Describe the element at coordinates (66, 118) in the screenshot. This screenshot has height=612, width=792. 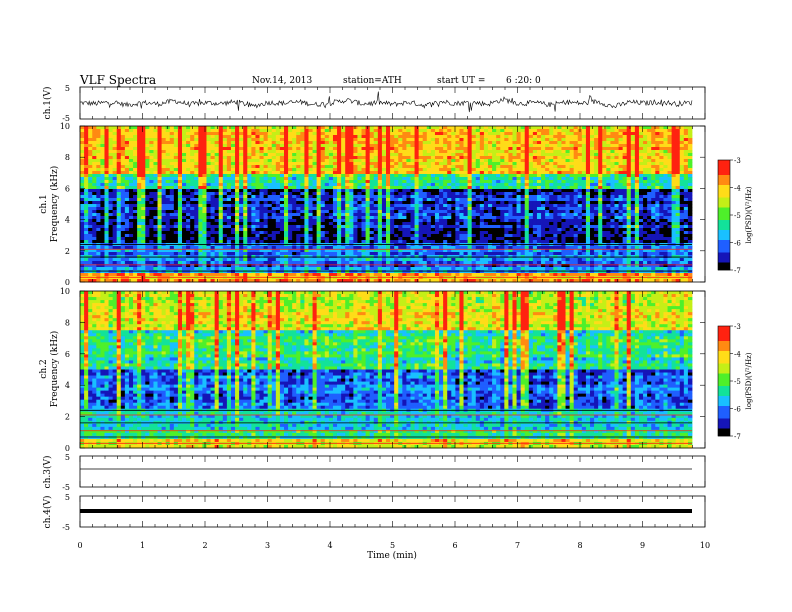
I see `ch1-ytick-bottom: -5` at that location.